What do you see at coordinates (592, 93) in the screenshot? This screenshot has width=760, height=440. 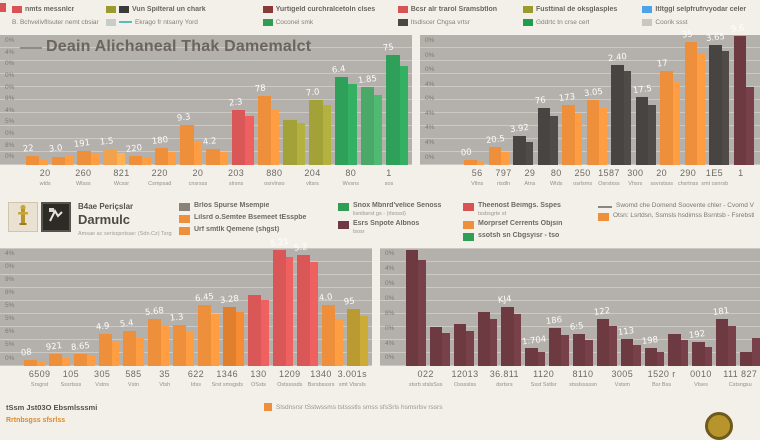 I see `bar-value-label: 3.05` at bounding box center [592, 93].